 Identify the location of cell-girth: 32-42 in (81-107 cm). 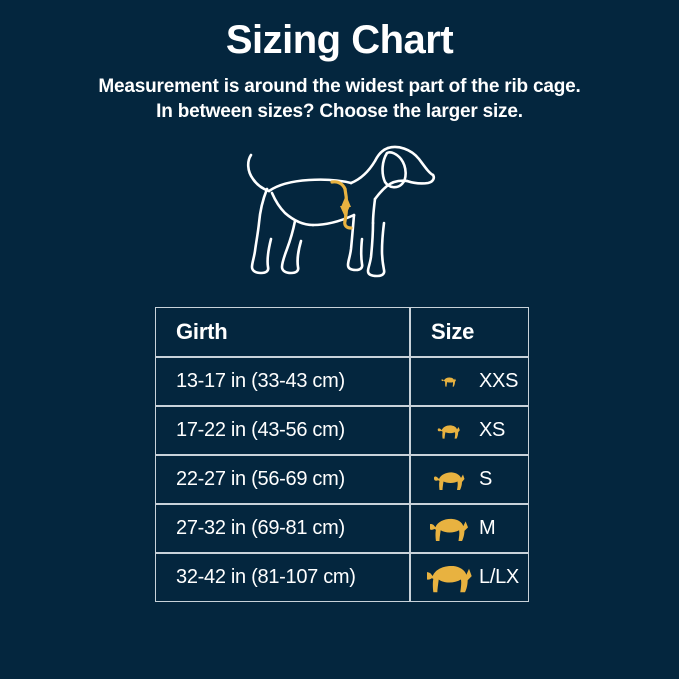
(282, 577).